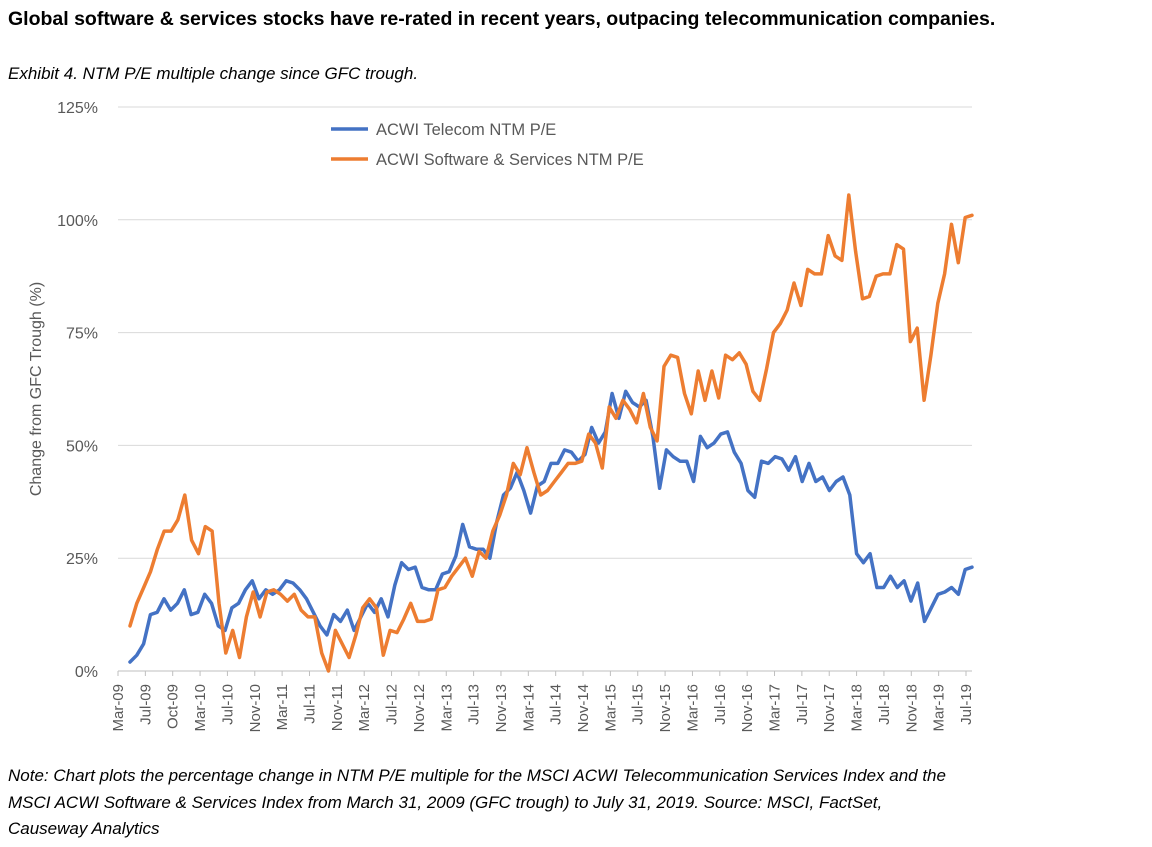  Describe the element at coordinates (227, 704) in the screenshot. I see `x-tick-label: Jul-10` at that location.